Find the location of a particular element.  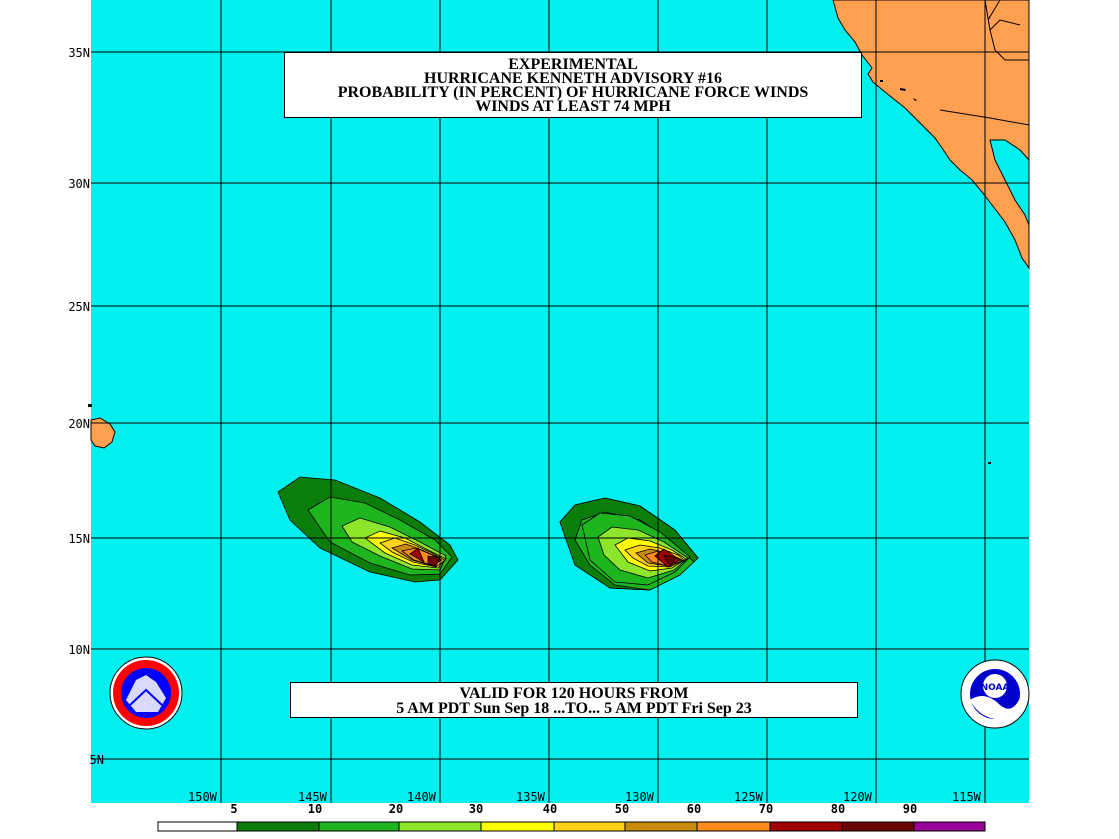

legend-label: 20 is located at coordinates (396, 809).